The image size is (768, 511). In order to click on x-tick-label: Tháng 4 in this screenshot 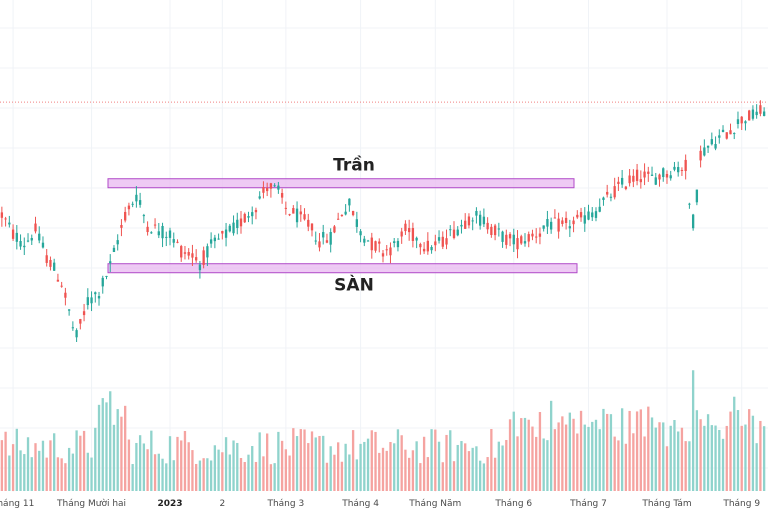, I will do `click(360, 504)`.